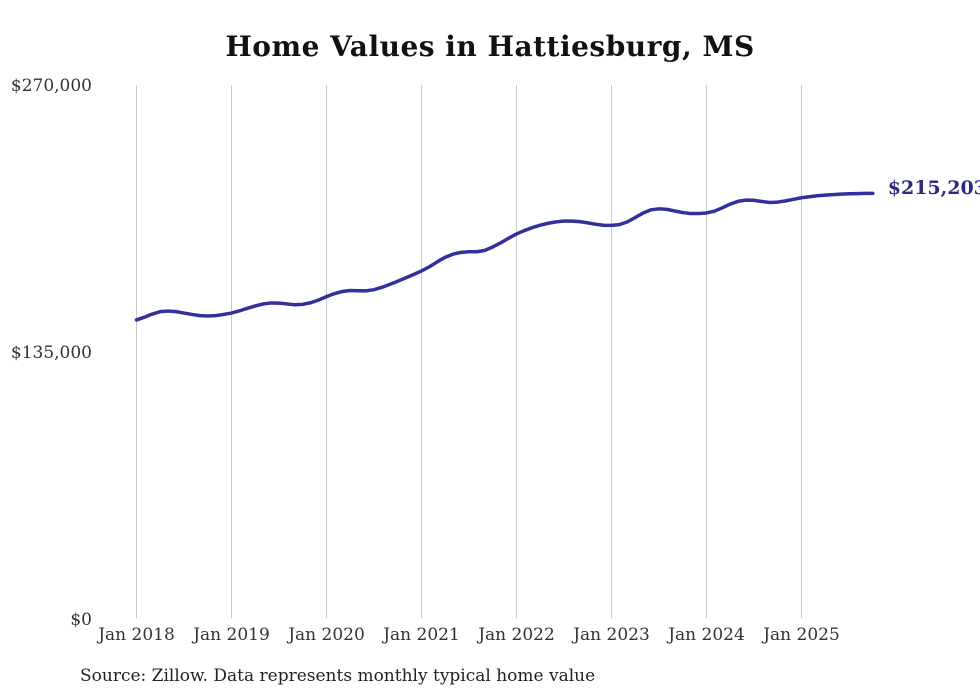 The width and height of the screenshot is (980, 699). I want to click on x-tick-label: Jan 2020, so click(325, 635).